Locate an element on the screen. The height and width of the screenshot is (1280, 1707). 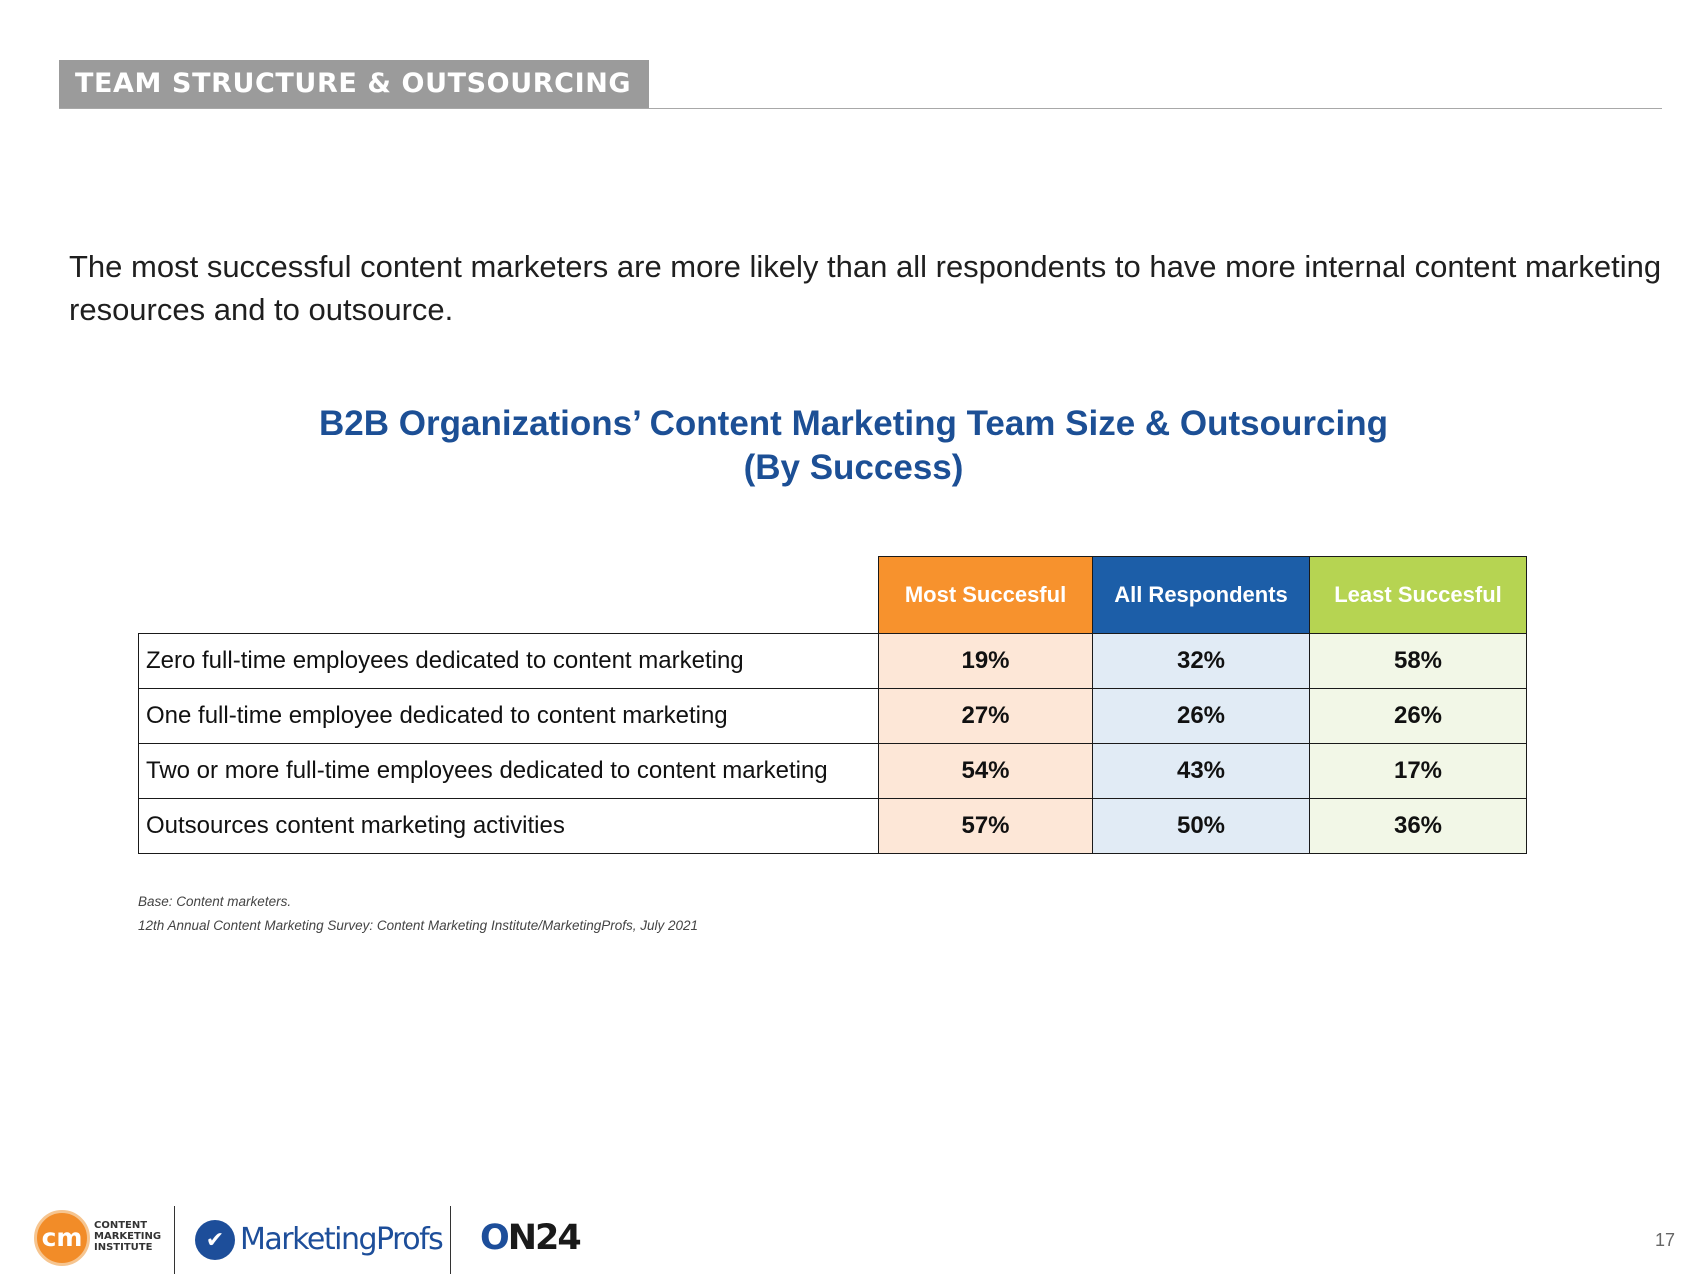
value-cell: 58% is located at coordinates (1418, 661).